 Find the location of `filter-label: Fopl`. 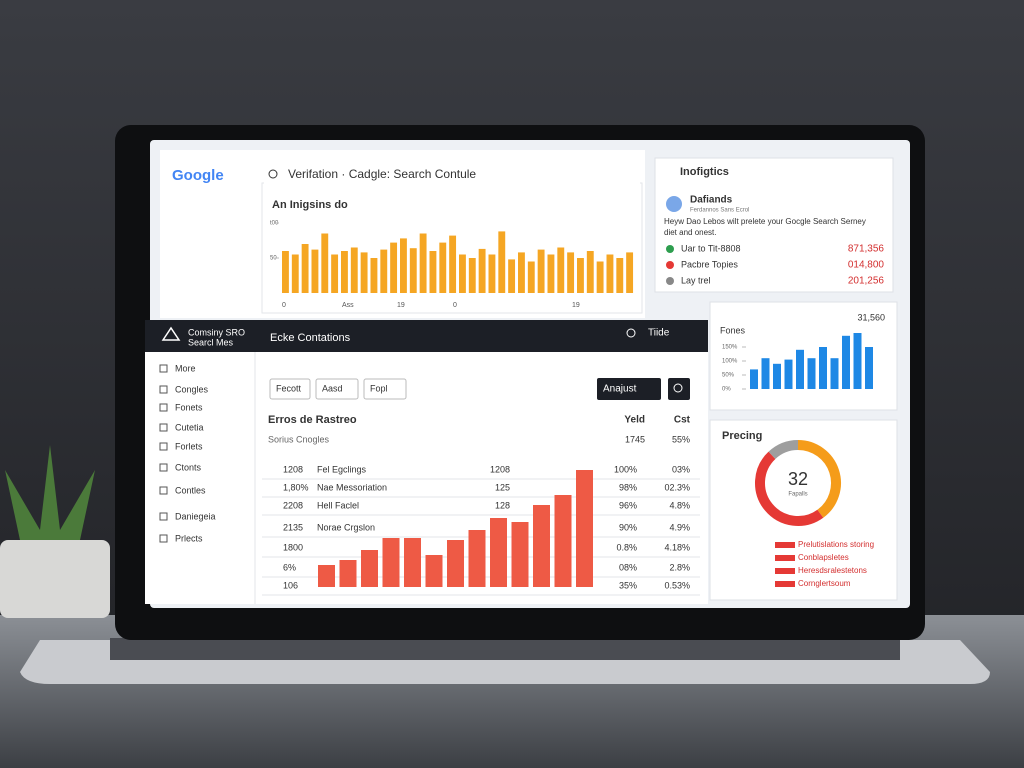

filter-label: Fopl is located at coordinates (379, 388).